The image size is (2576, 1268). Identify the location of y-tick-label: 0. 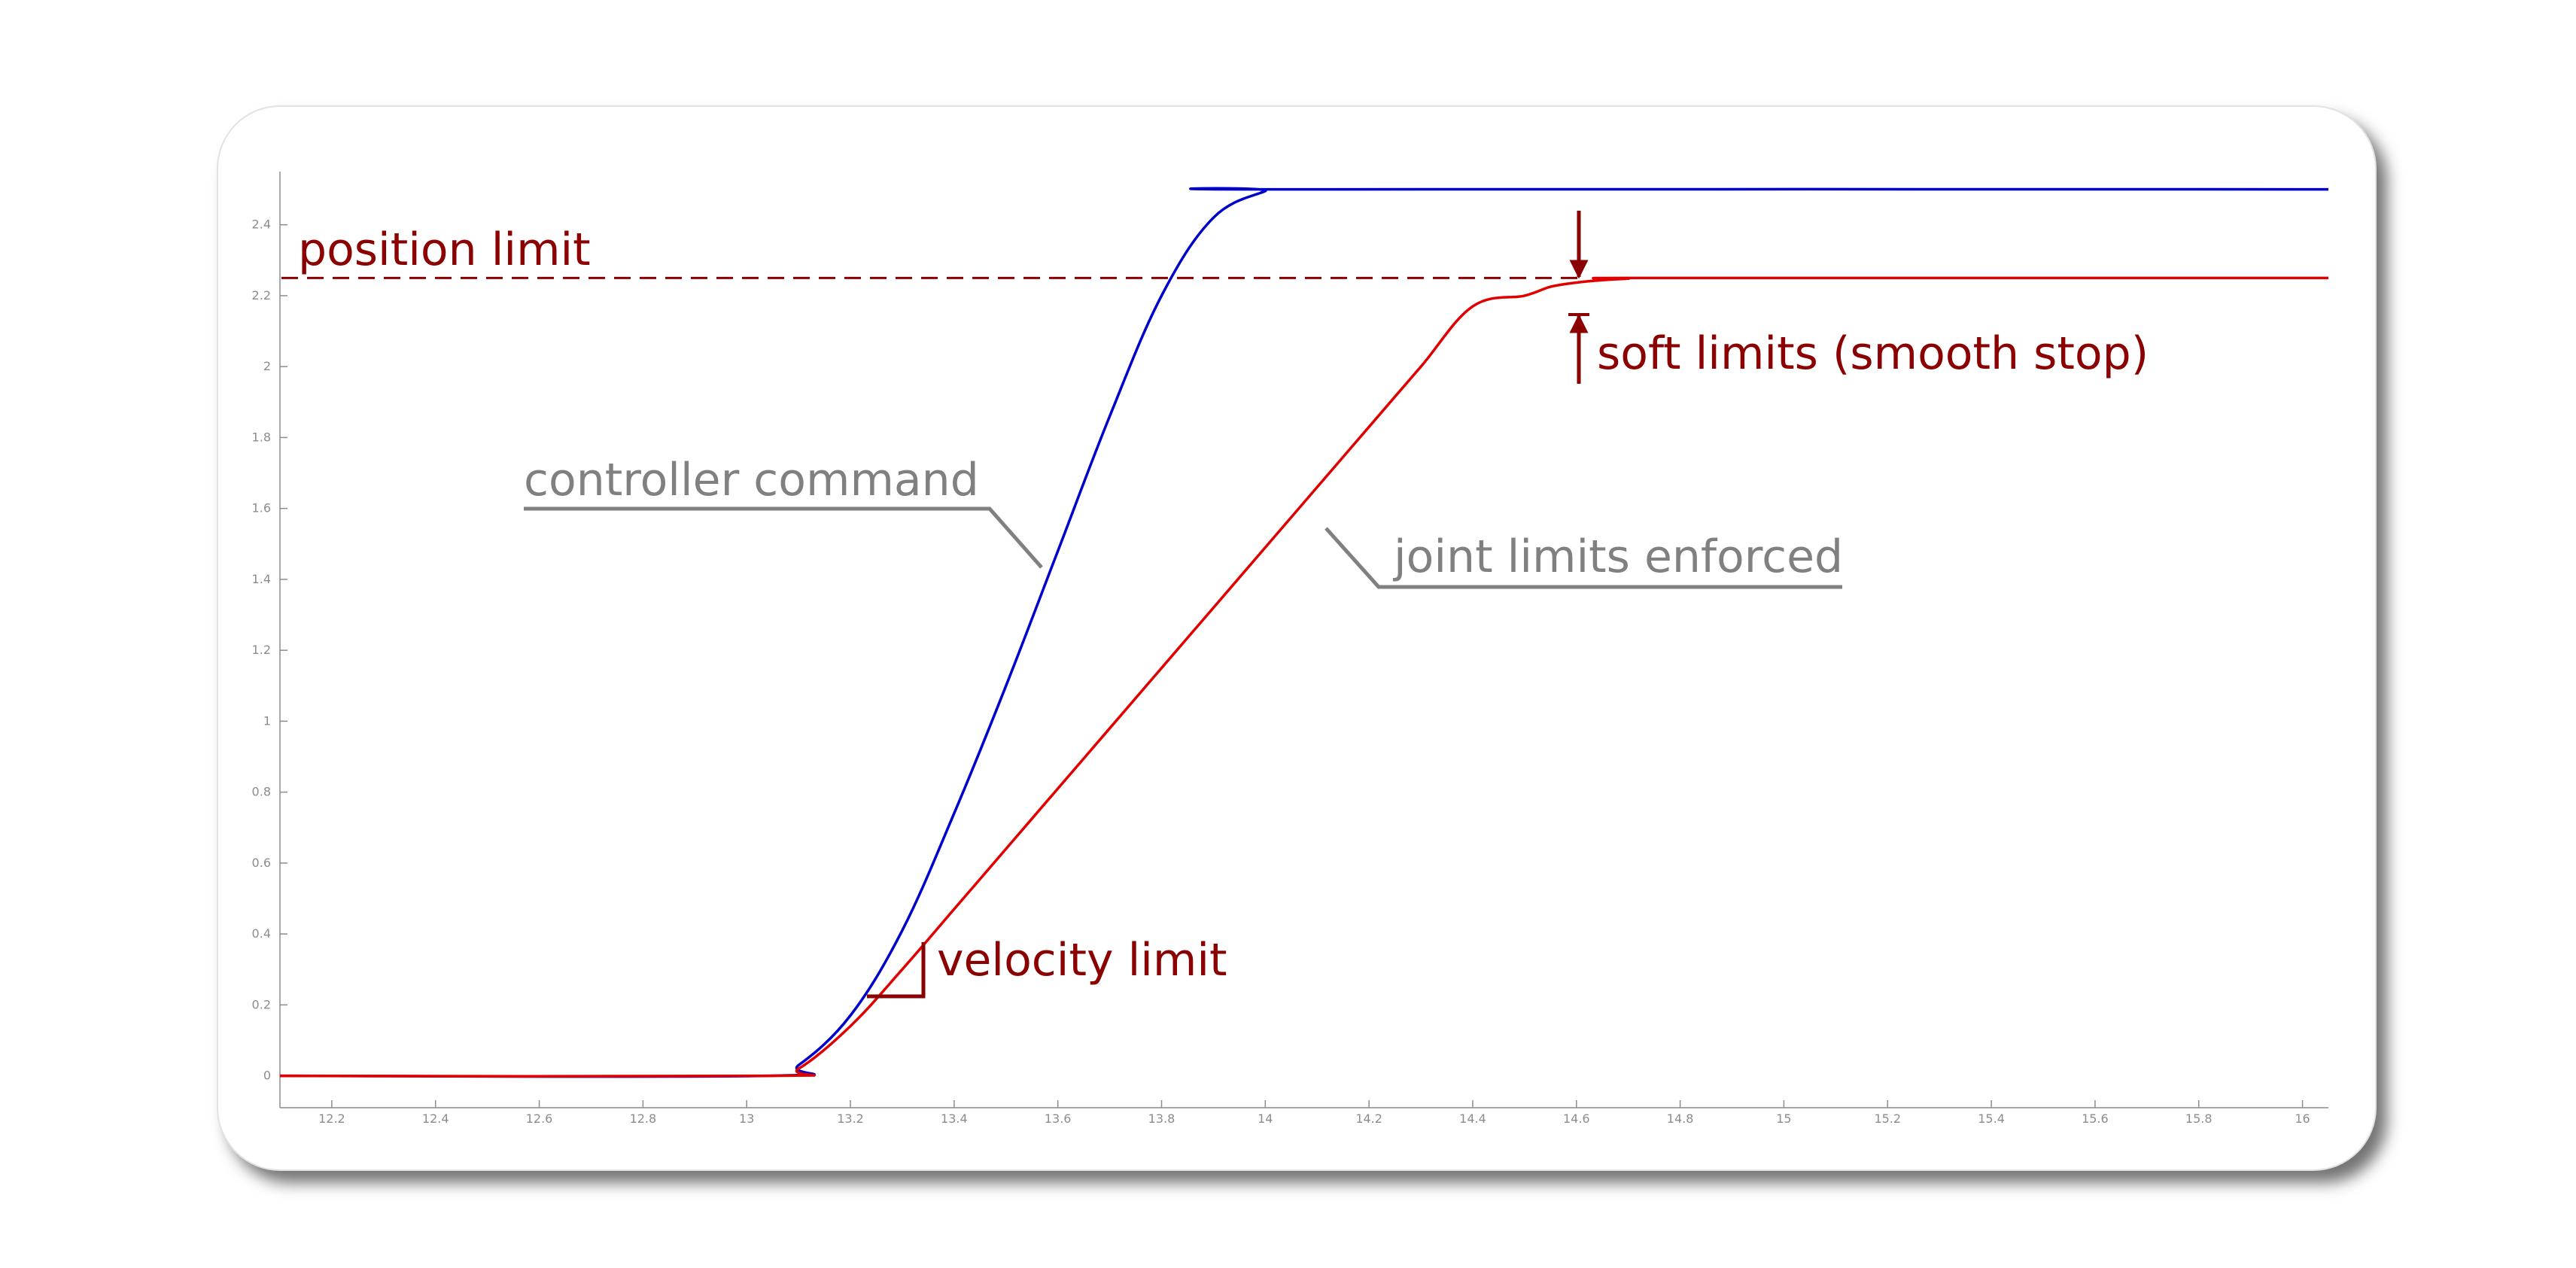
(267, 1076).